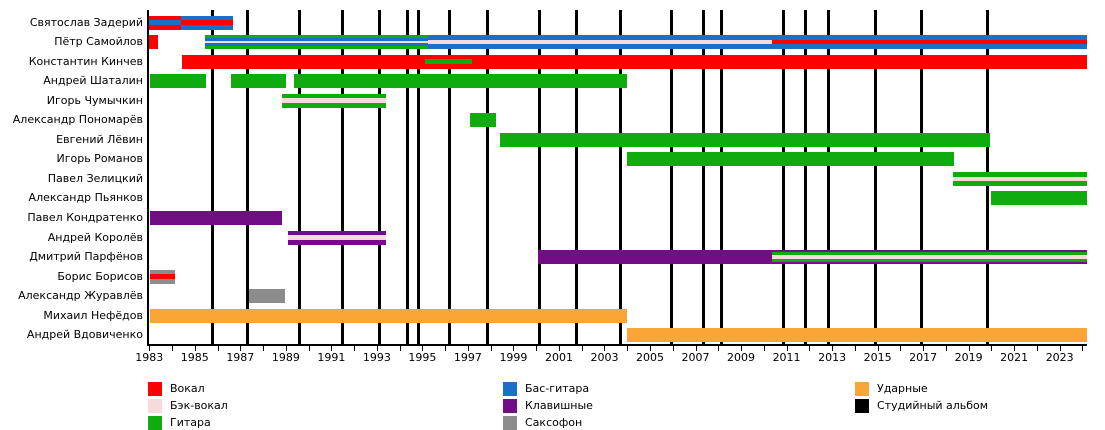 The width and height of the screenshot is (1105, 430). I want to click on member-label: Андрей Вдовиченко, so click(84, 335).